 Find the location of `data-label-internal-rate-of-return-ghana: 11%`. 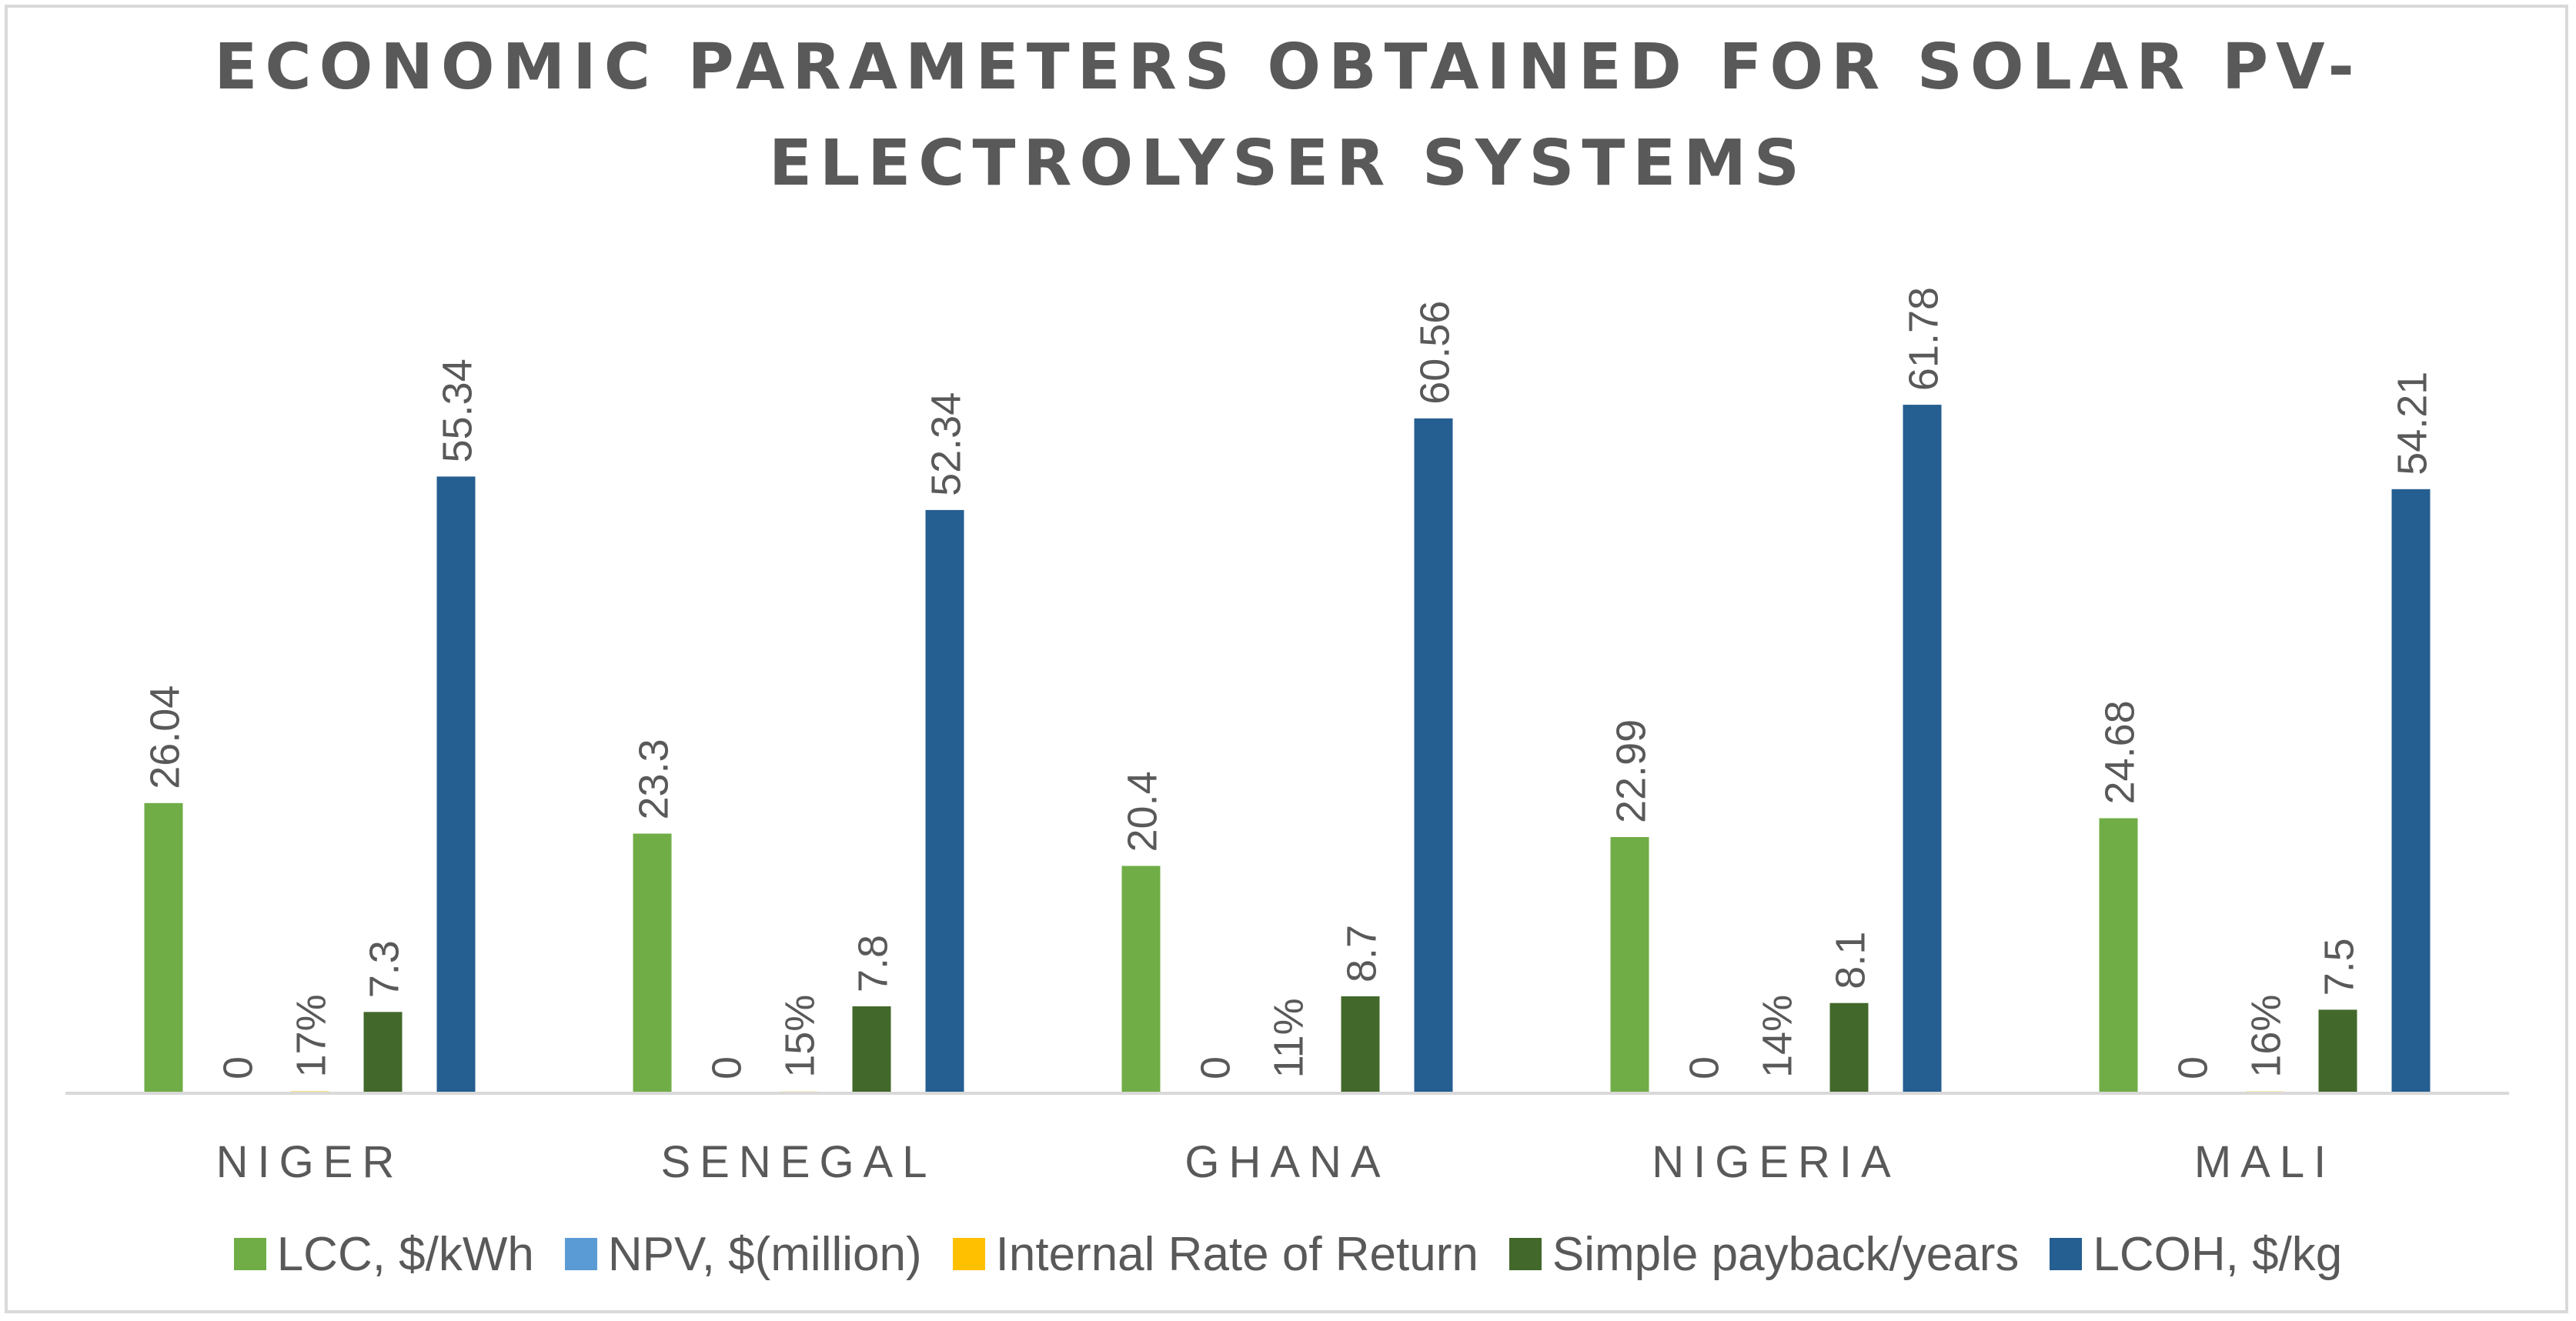

data-label-internal-rate-of-return-ghana: 11% is located at coordinates (1289, 1038).